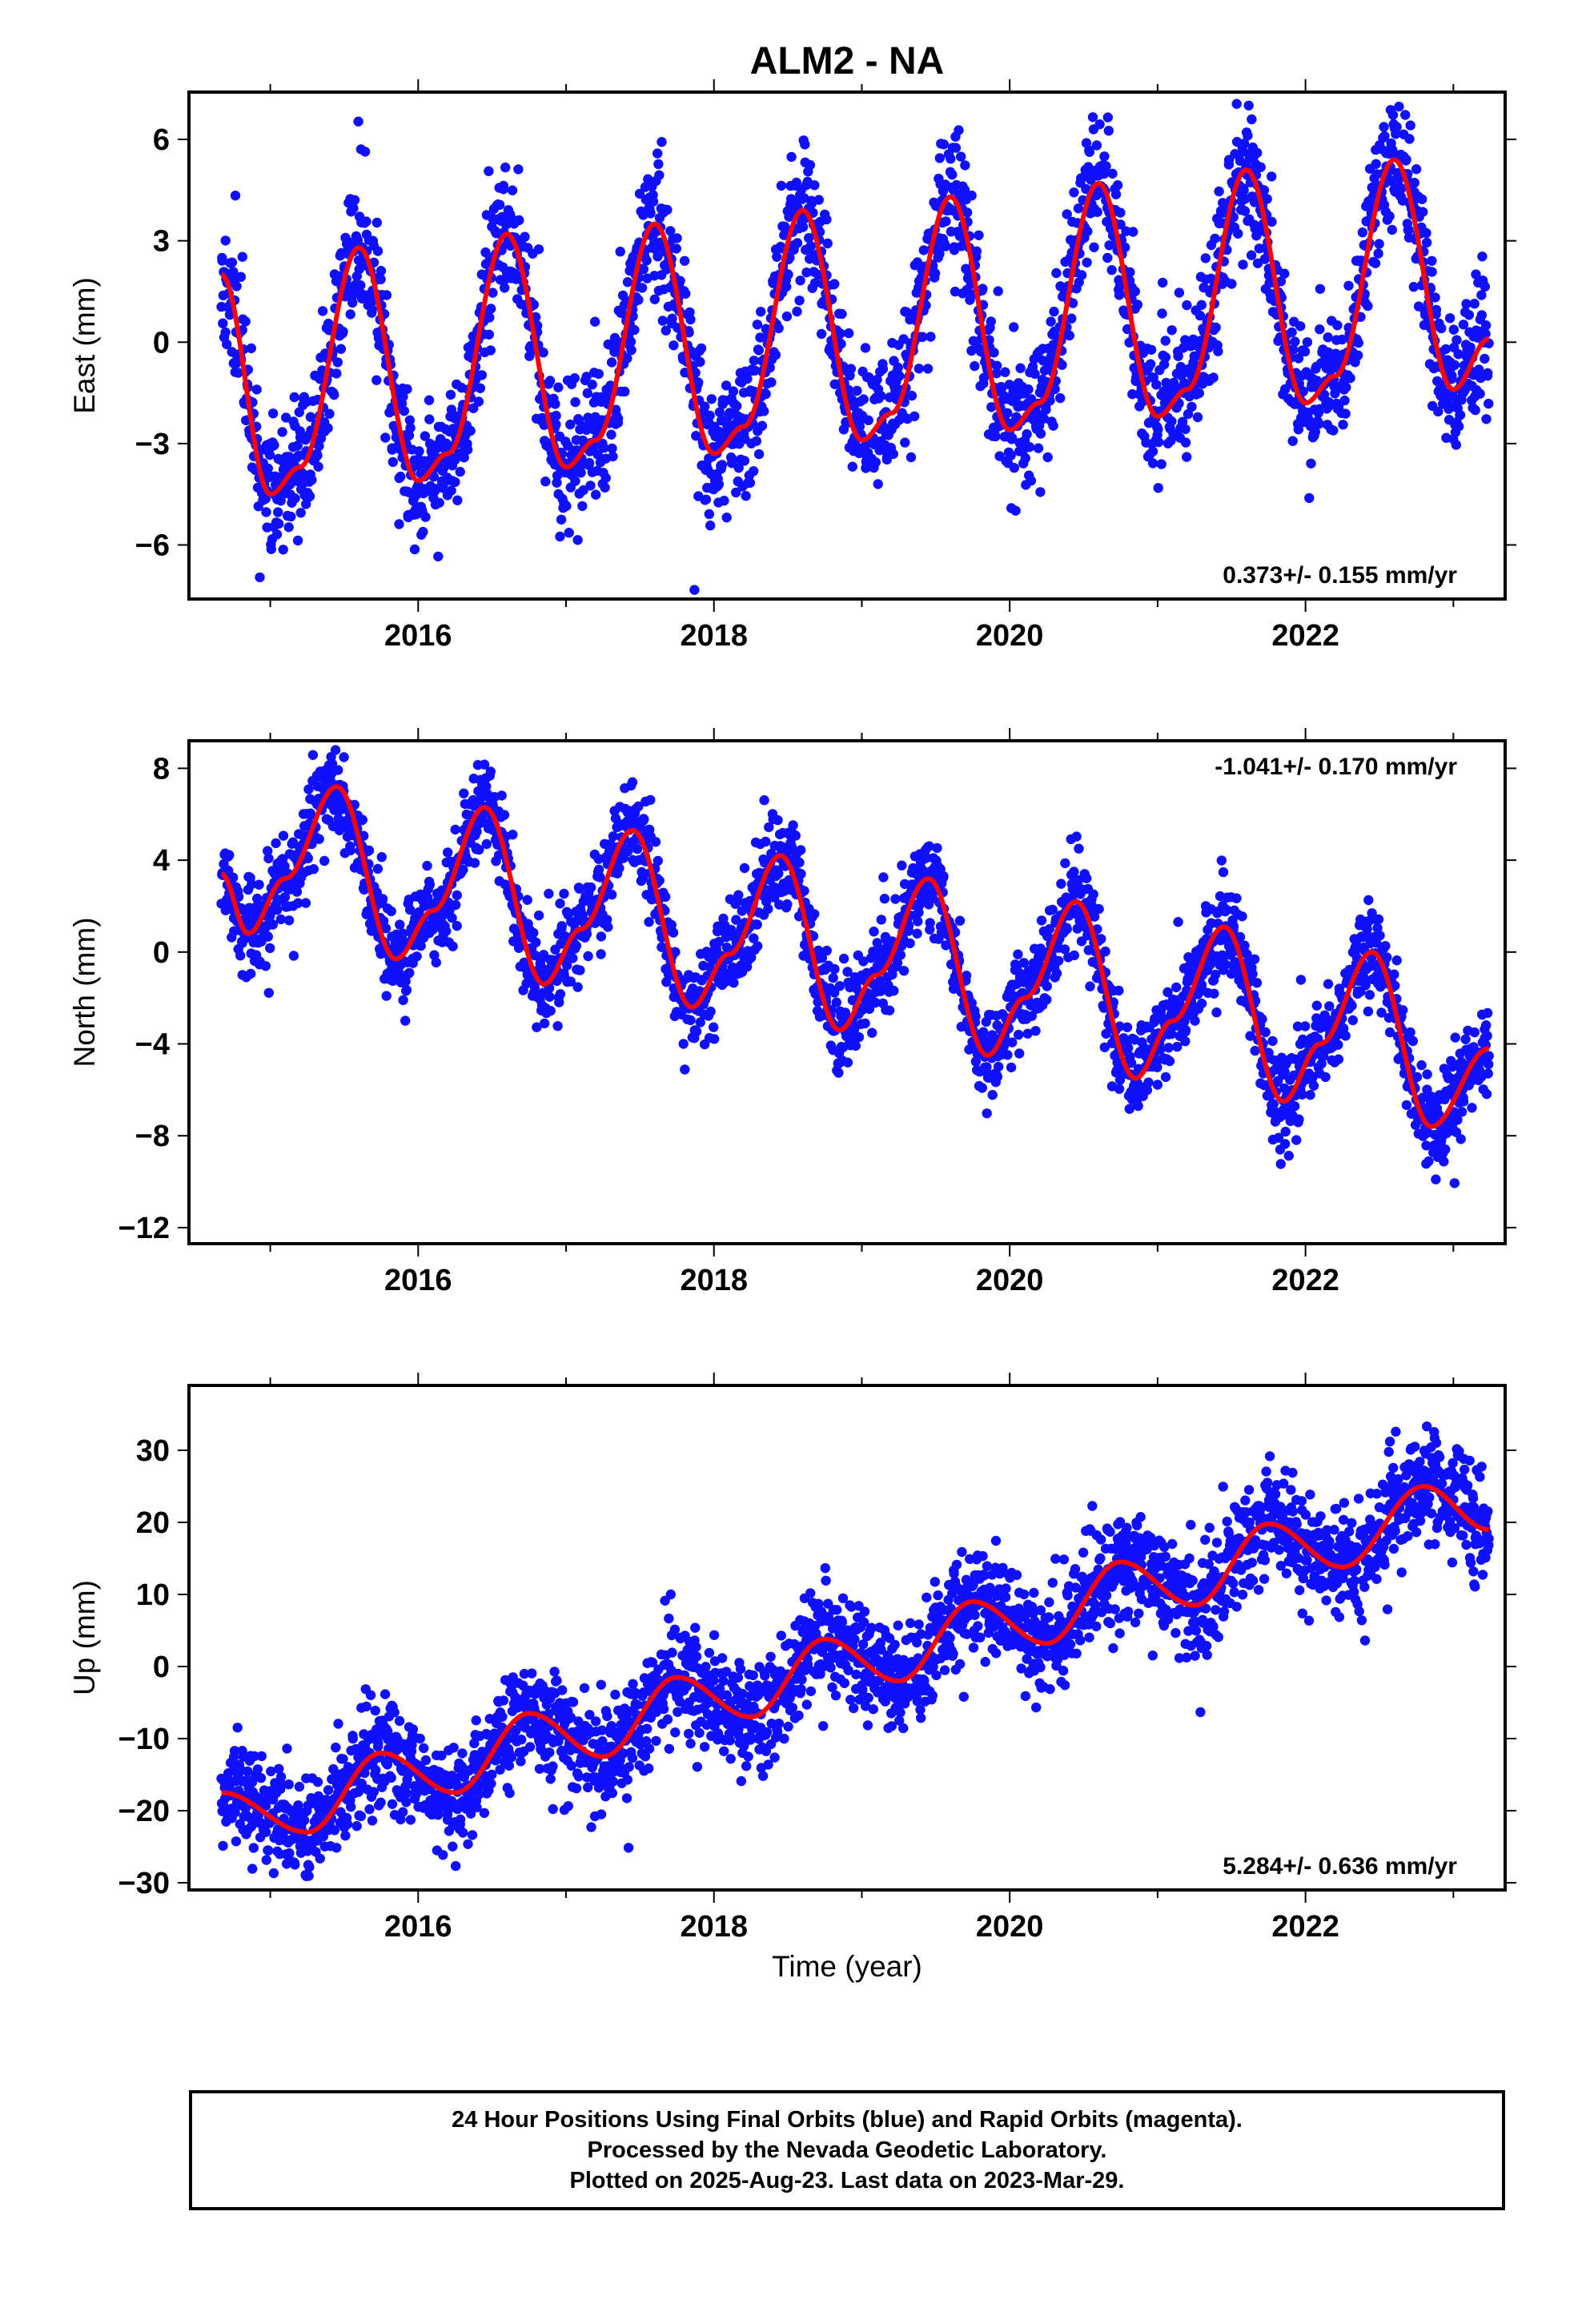 The height and width of the screenshot is (2324, 1582). What do you see at coordinates (418, 636) in the screenshot?
I see `x-tick-label: 2016` at bounding box center [418, 636].